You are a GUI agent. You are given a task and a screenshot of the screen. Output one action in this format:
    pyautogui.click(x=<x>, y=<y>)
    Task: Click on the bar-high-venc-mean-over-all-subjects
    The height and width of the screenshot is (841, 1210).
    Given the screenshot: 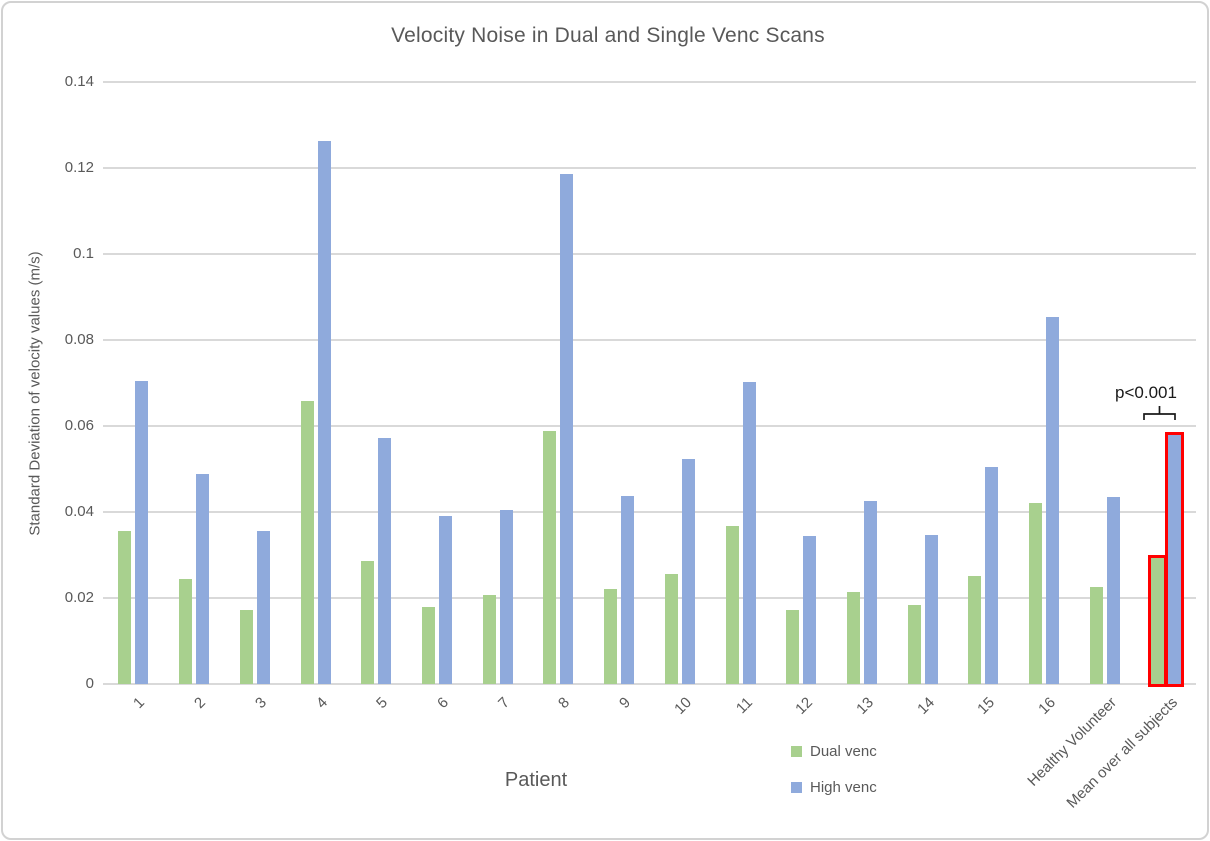 What is the action you would take?
    pyautogui.click(x=1174, y=559)
    